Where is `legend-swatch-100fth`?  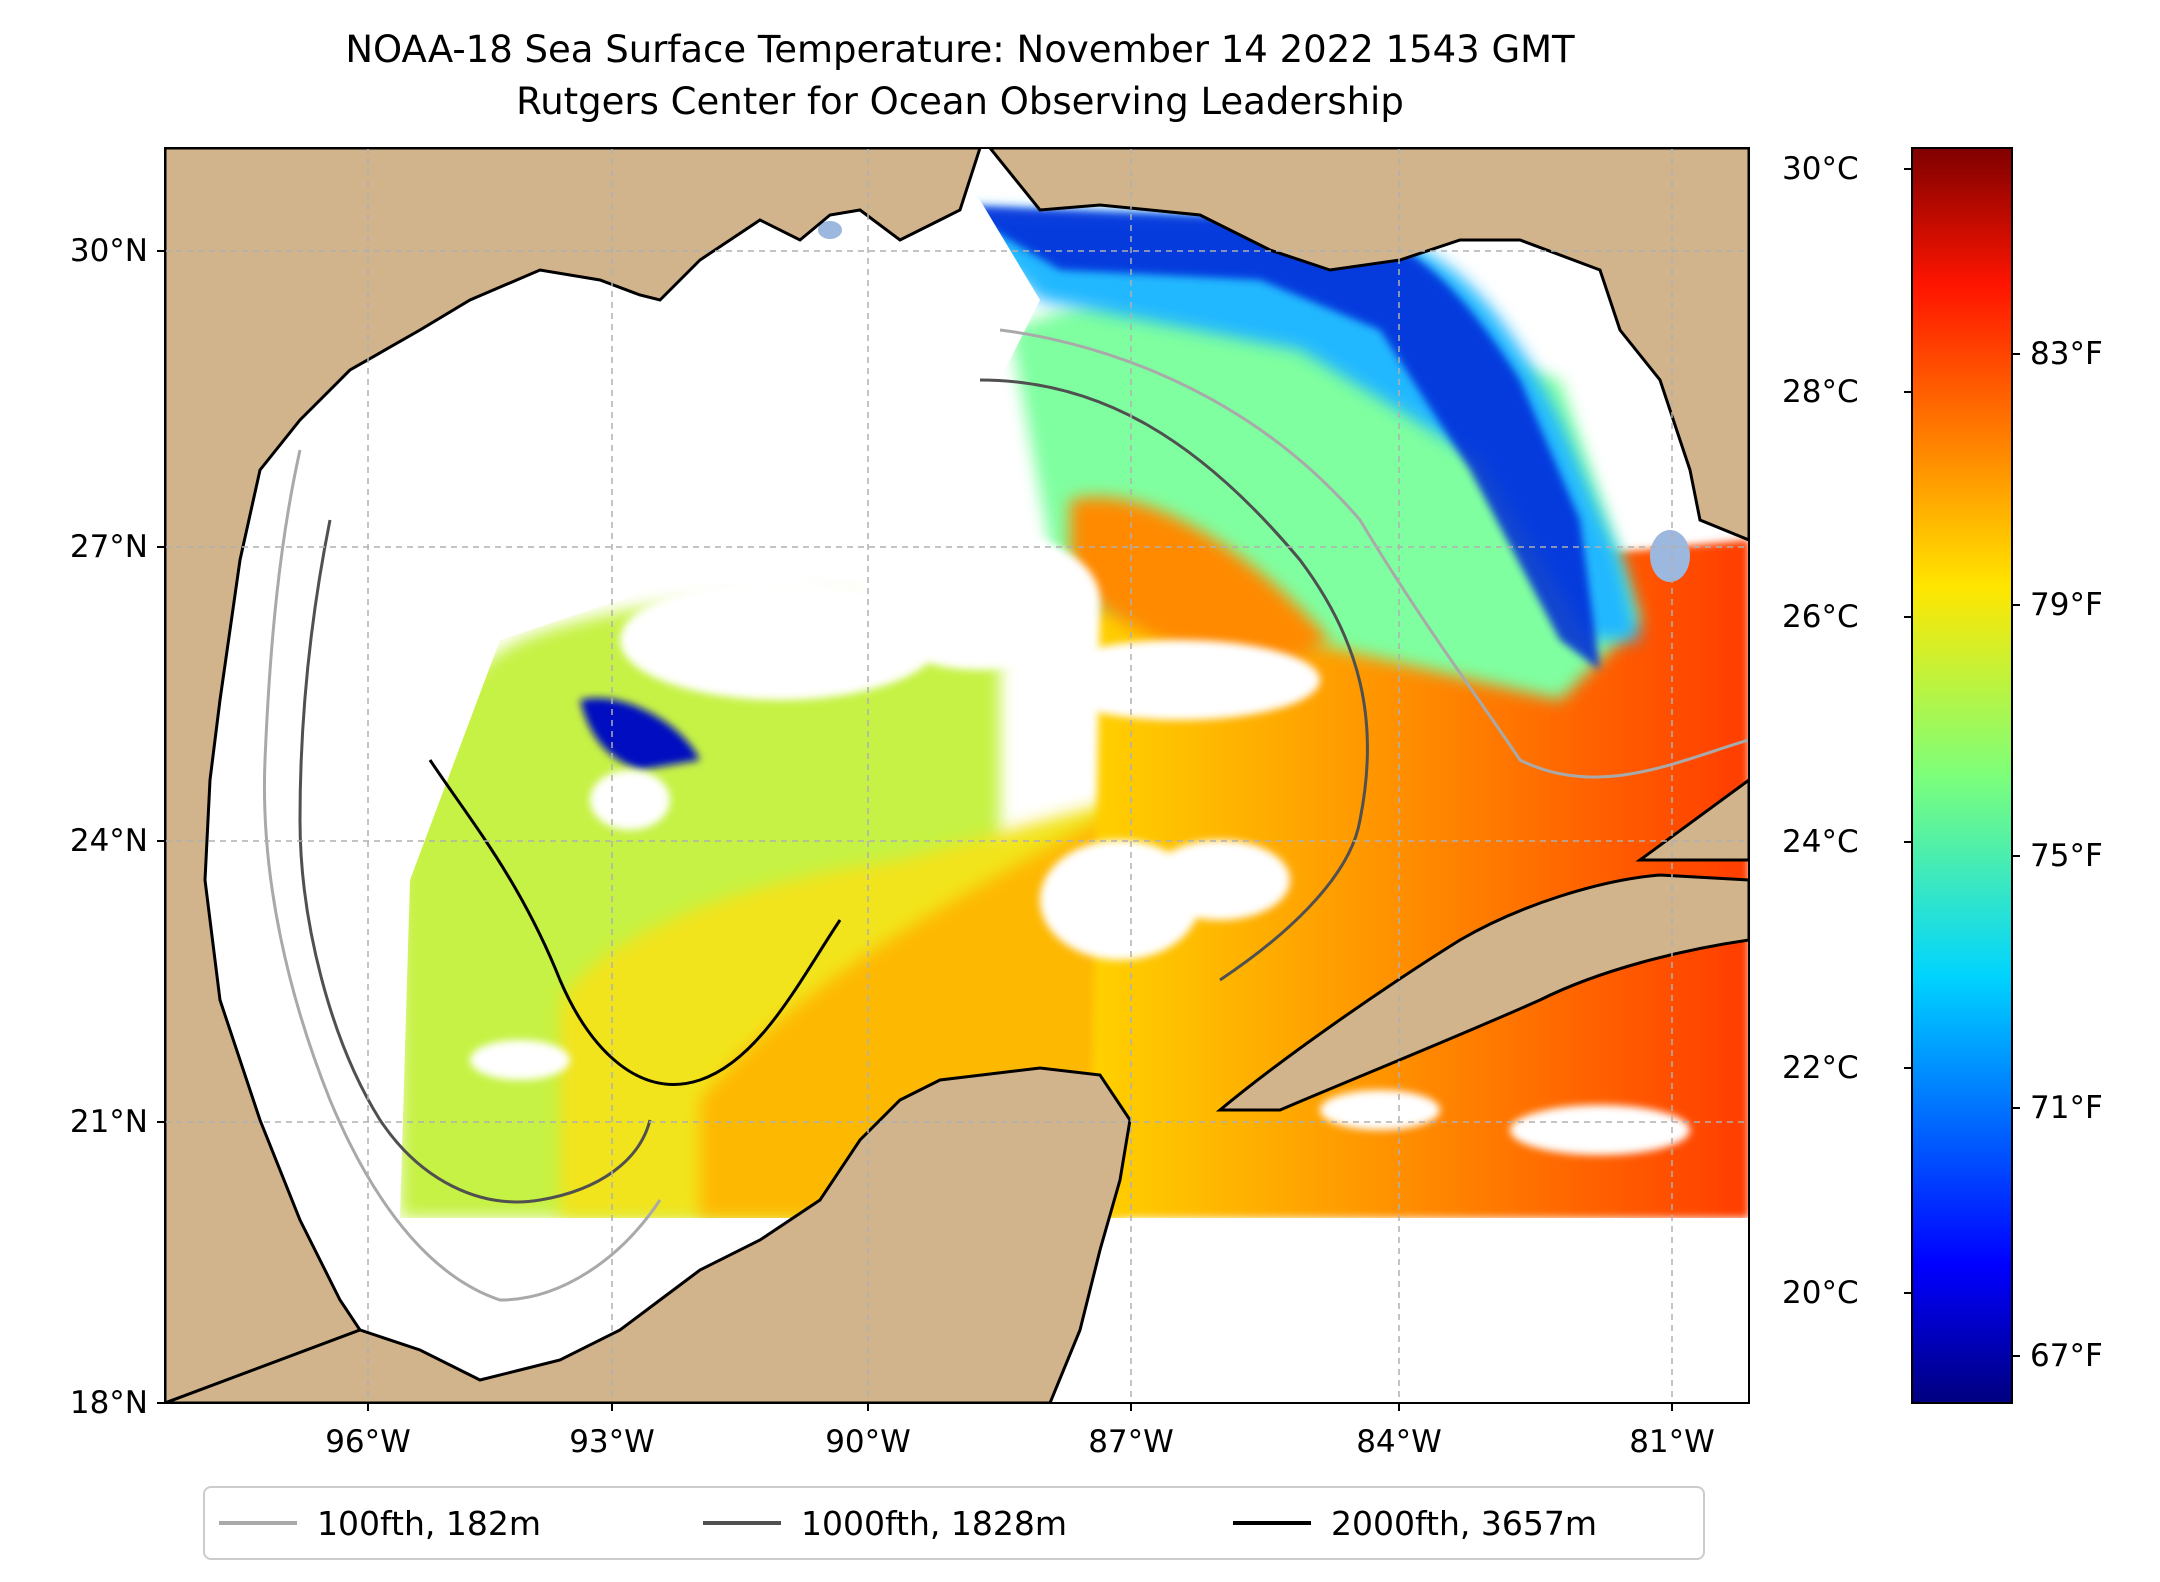
legend-swatch-100fth is located at coordinates (258, 1523).